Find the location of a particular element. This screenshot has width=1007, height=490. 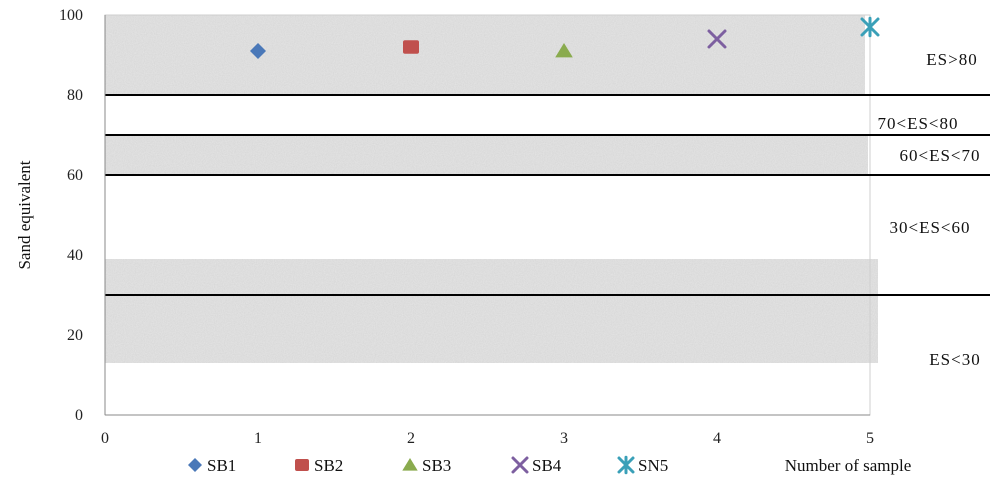

data-point-sb1 is located at coordinates (258, 51).